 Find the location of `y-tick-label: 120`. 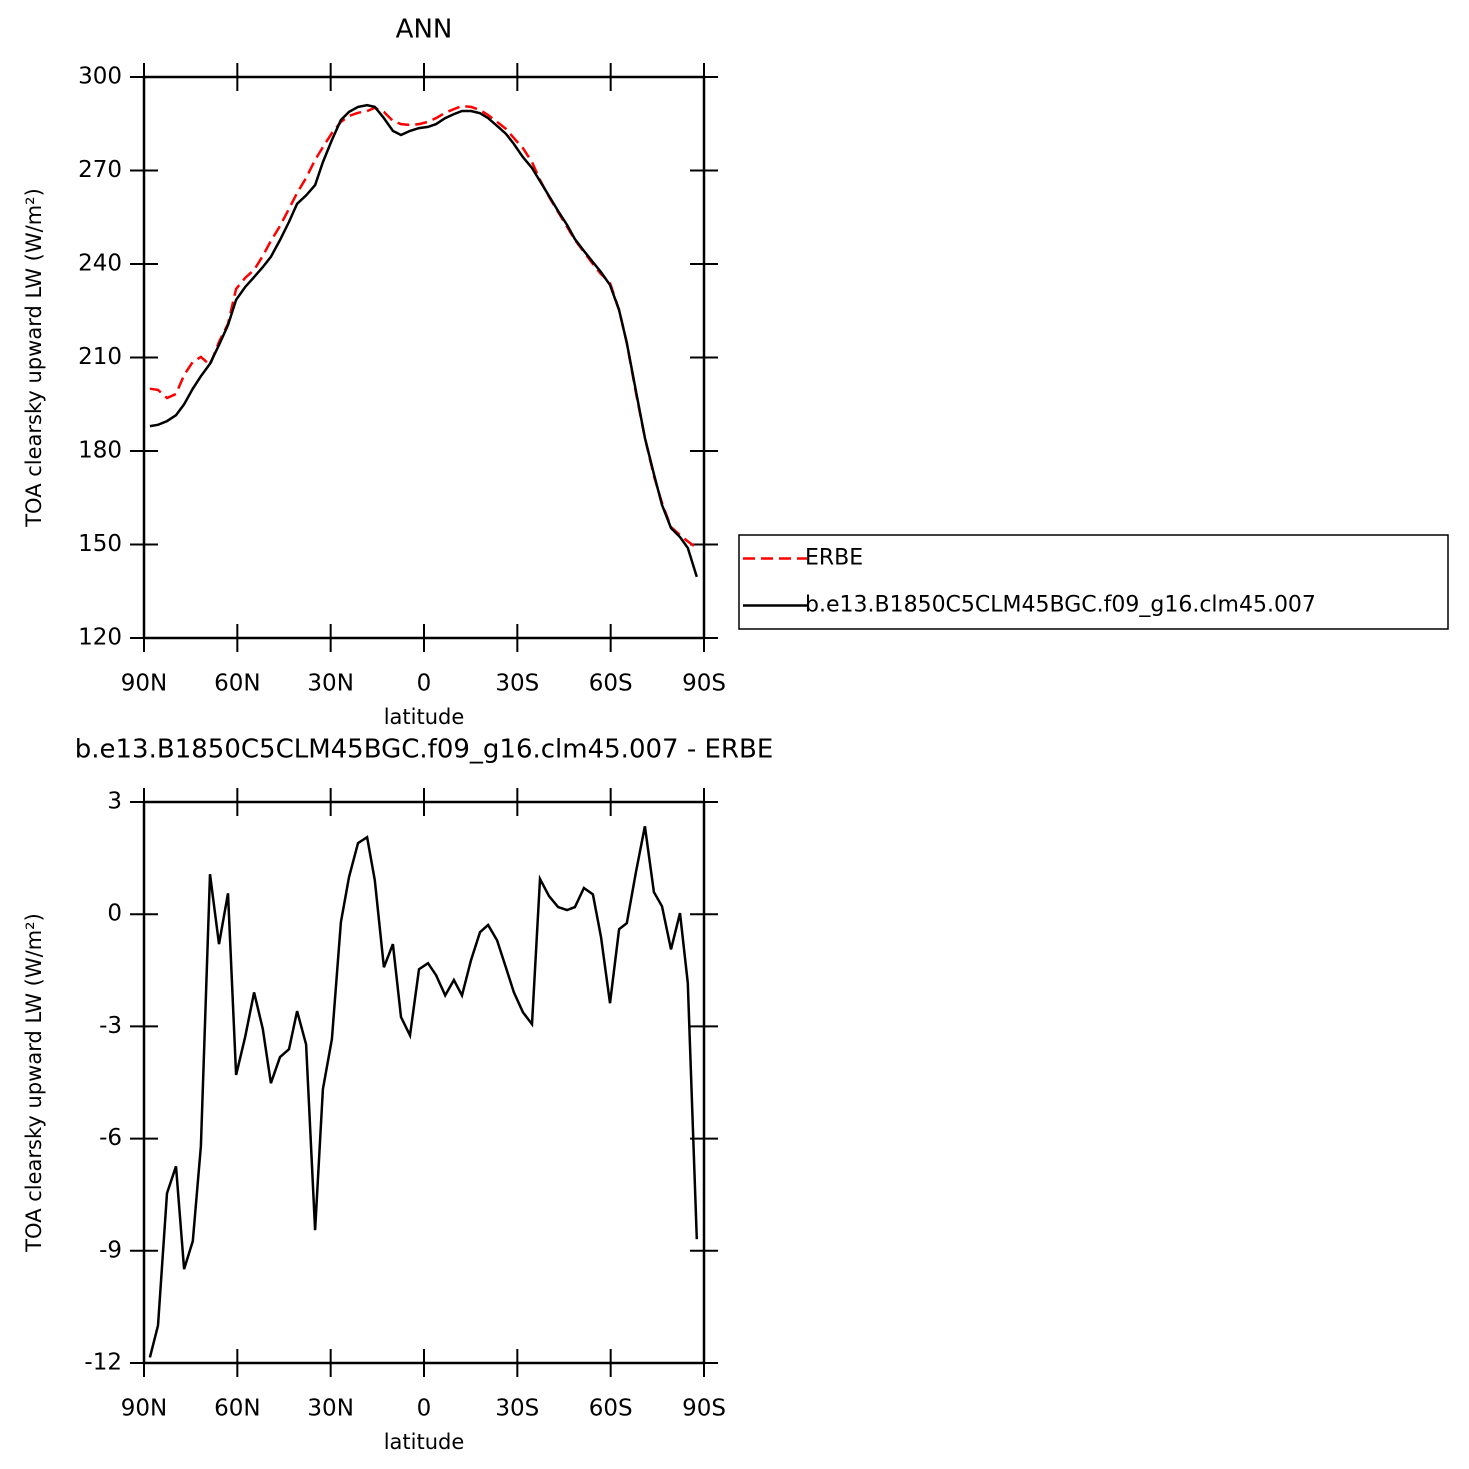

y-tick-label: 120 is located at coordinates (100, 638).